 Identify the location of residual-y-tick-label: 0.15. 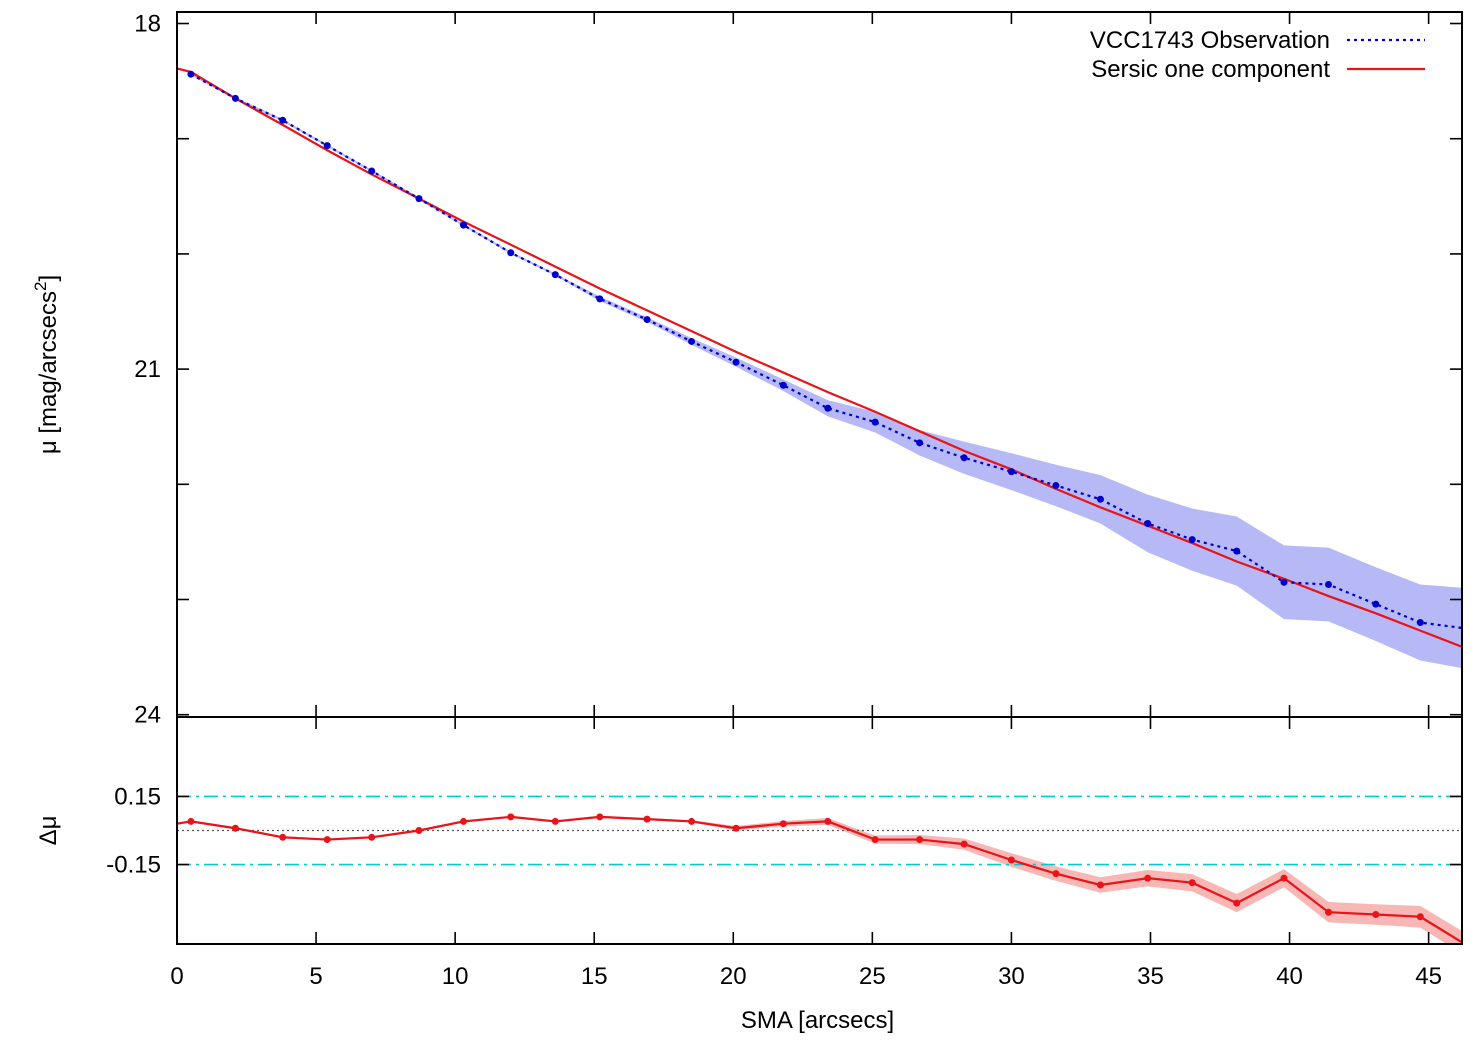
(137, 796).